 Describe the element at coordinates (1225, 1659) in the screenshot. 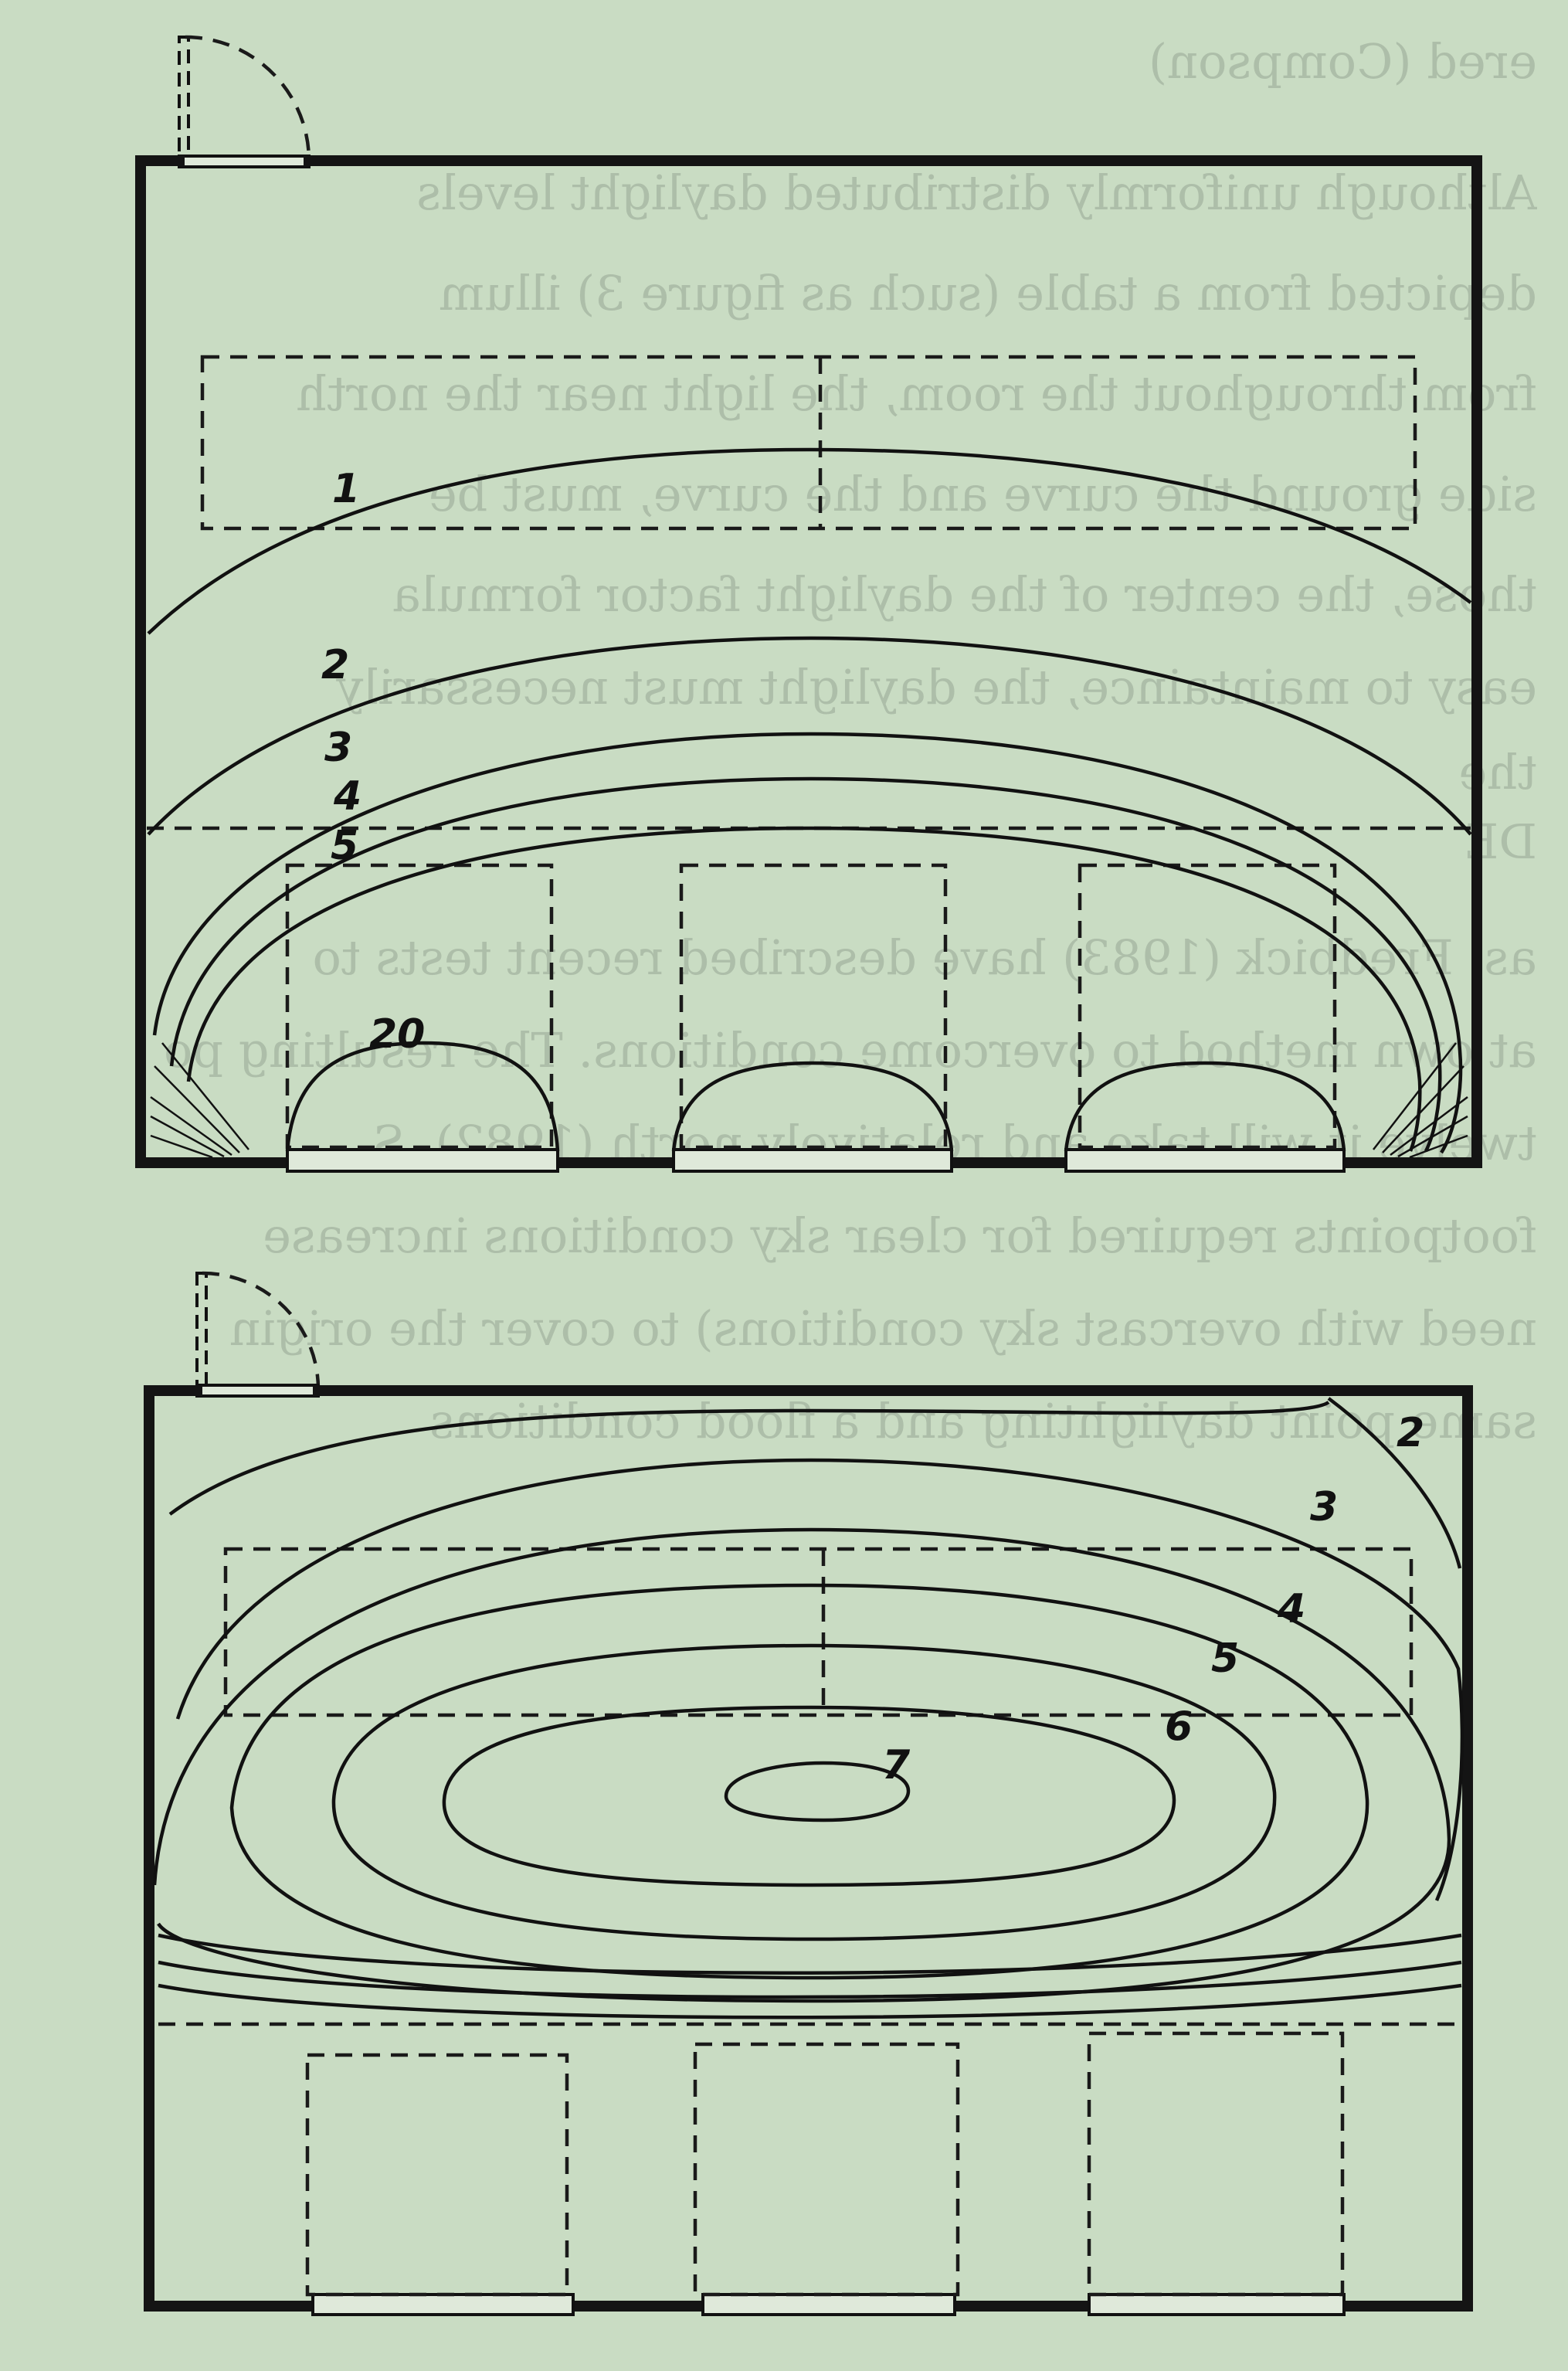

I see `bottom-contour-label: 5` at that location.